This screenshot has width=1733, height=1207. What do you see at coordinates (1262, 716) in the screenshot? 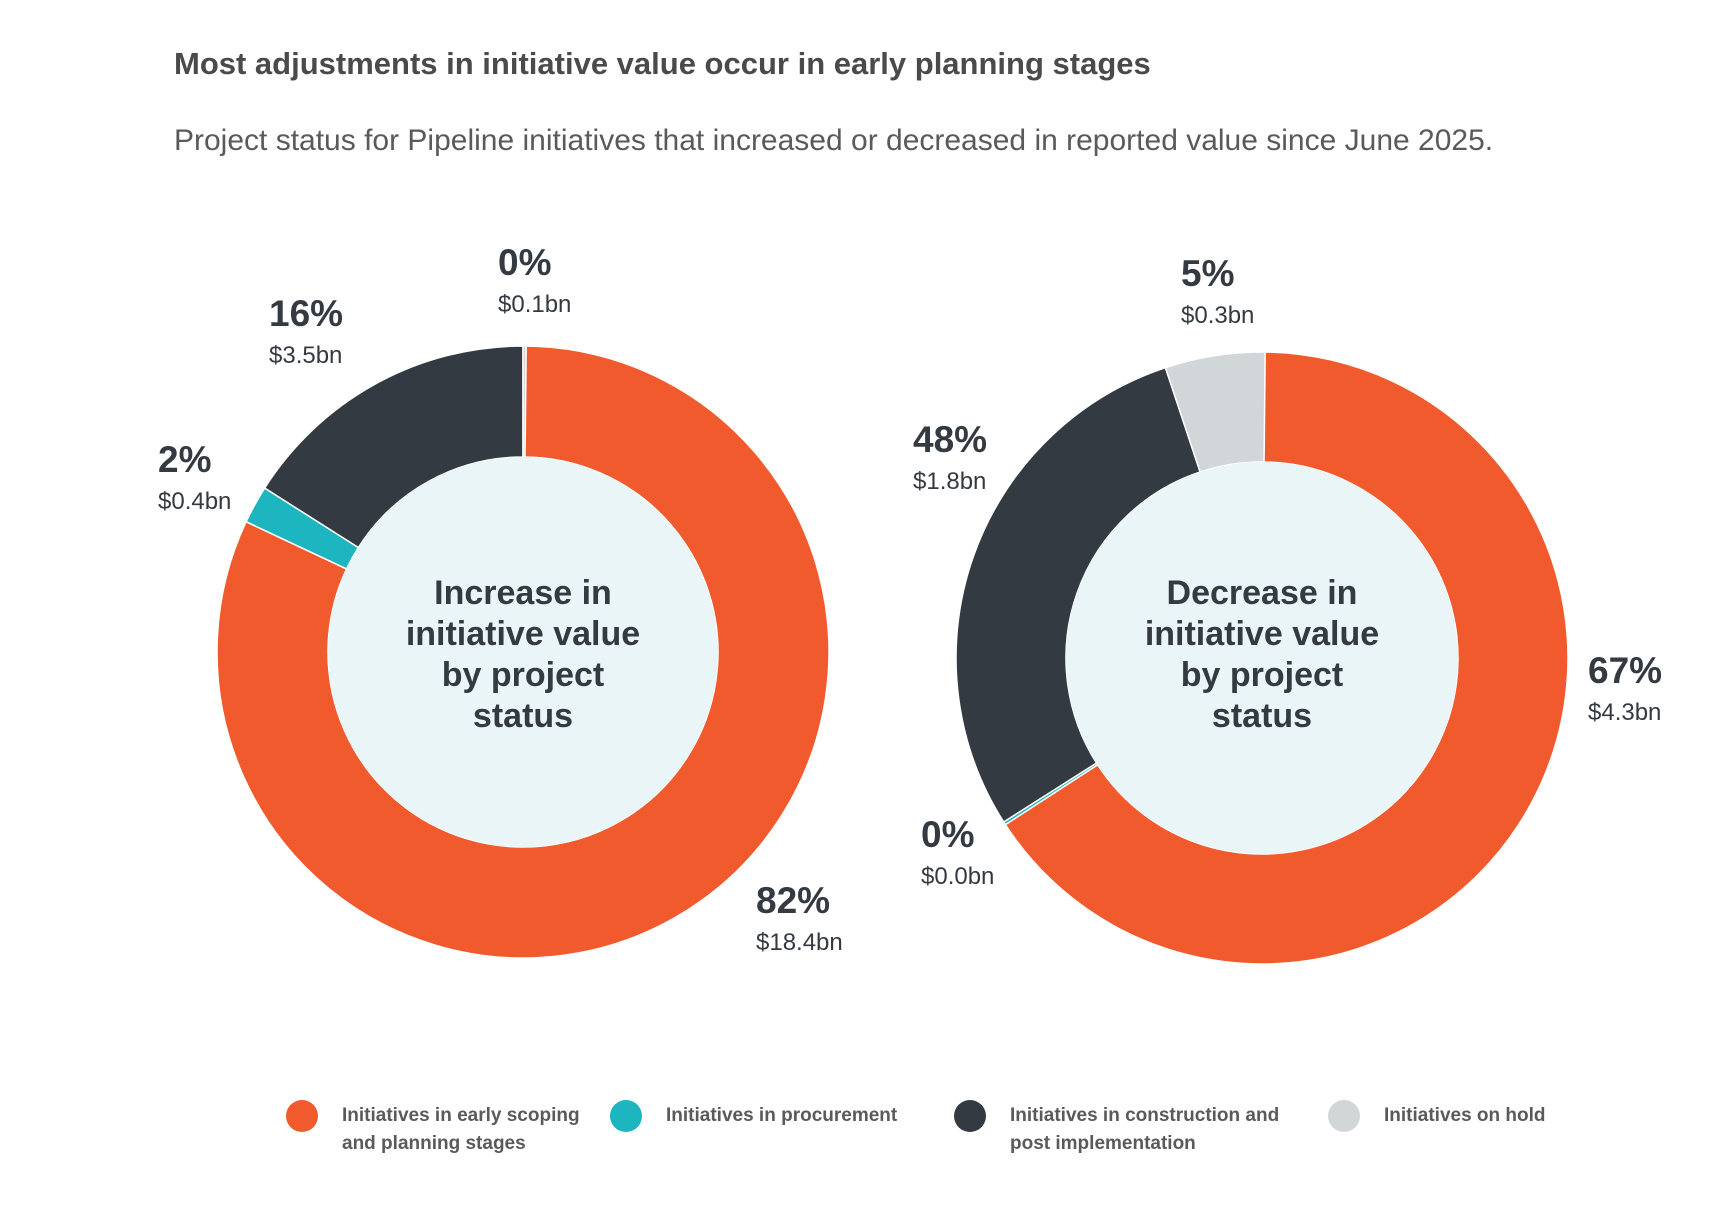
I see `decrease-center-label-line-4: status` at bounding box center [1262, 716].